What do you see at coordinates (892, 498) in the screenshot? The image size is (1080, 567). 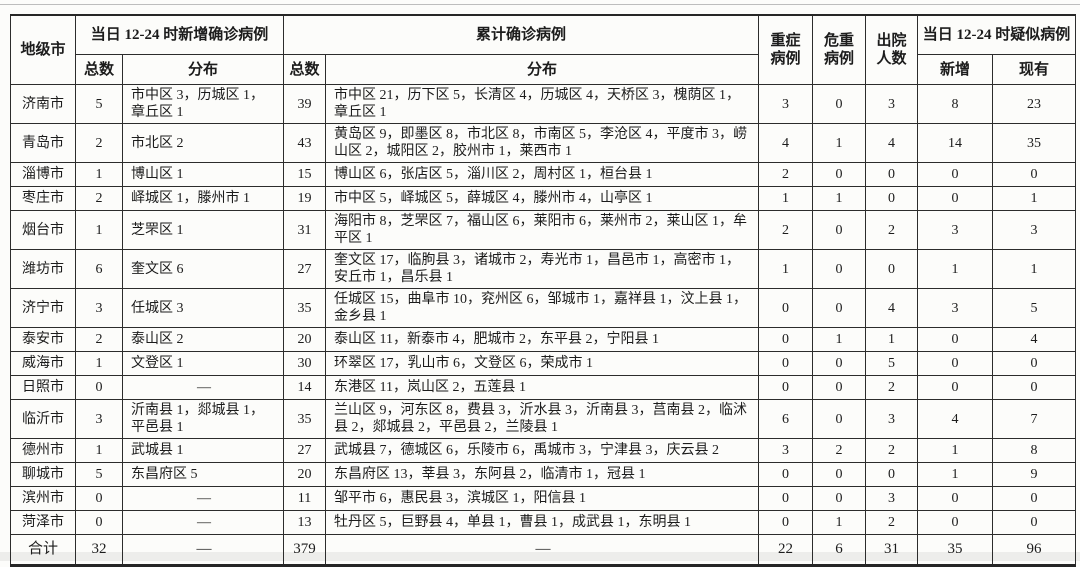 I see `cell-discharged: 3` at bounding box center [892, 498].